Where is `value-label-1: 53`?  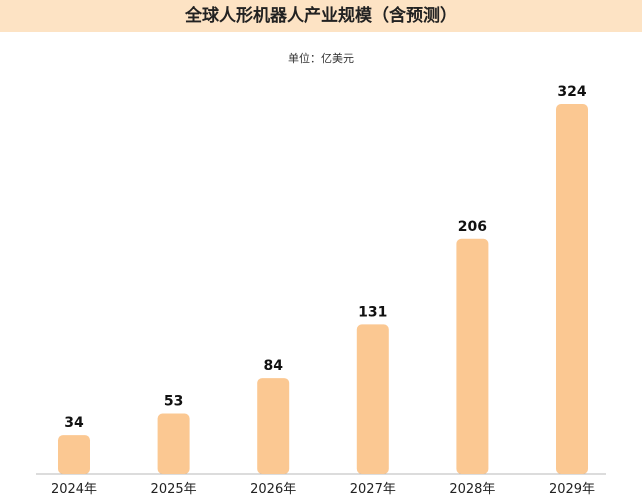 value-label-1: 53 is located at coordinates (173, 401).